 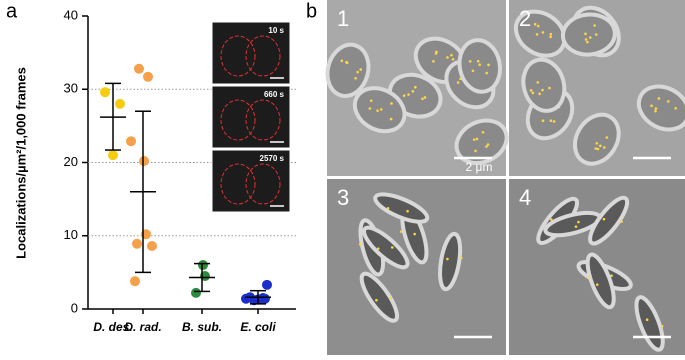 I want to click on micrograph: 4, so click(x=597, y=267).